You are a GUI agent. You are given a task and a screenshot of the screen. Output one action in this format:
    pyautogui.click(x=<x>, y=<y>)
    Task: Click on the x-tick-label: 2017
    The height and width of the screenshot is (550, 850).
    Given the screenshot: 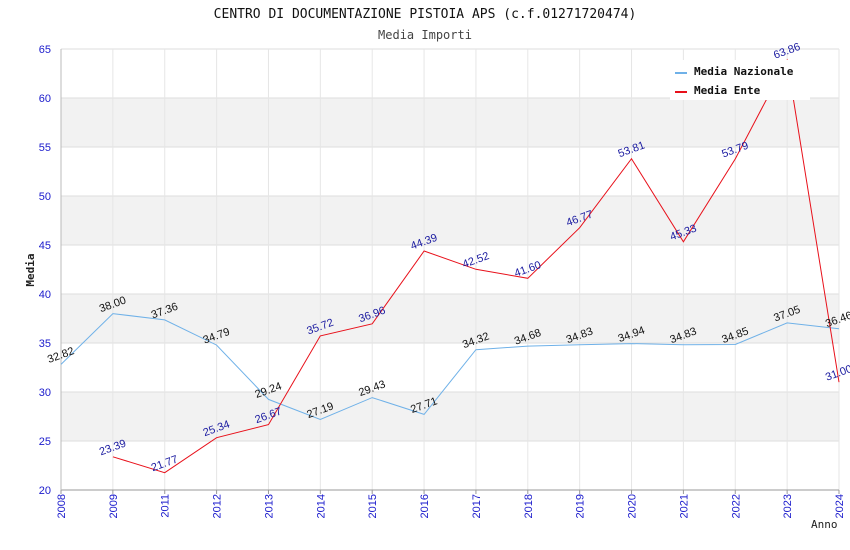 What is the action you would take?
    pyautogui.click(x=477, y=506)
    